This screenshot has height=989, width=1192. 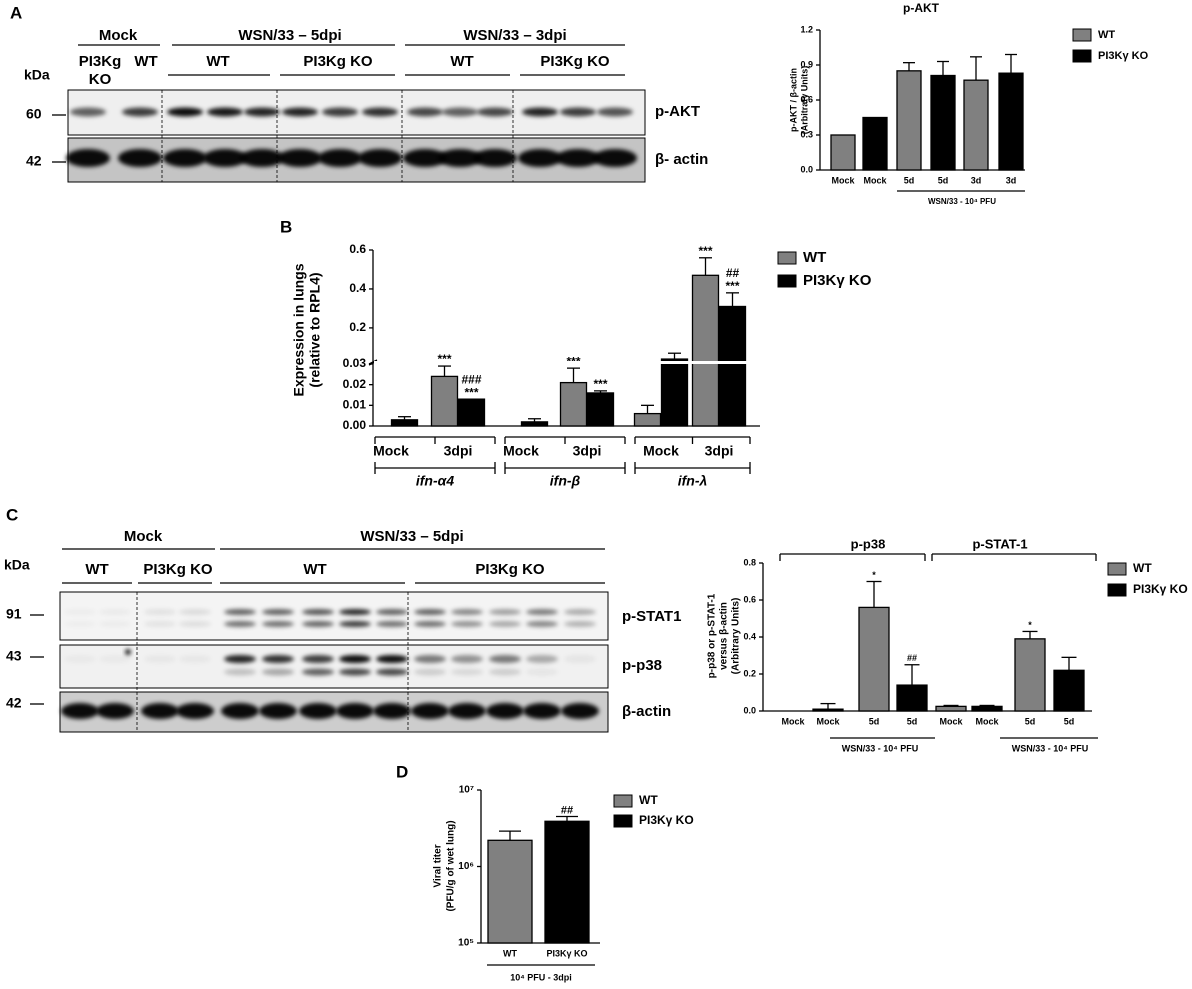 I want to click on y-tick-label: 10⁷, so click(x=466, y=790).